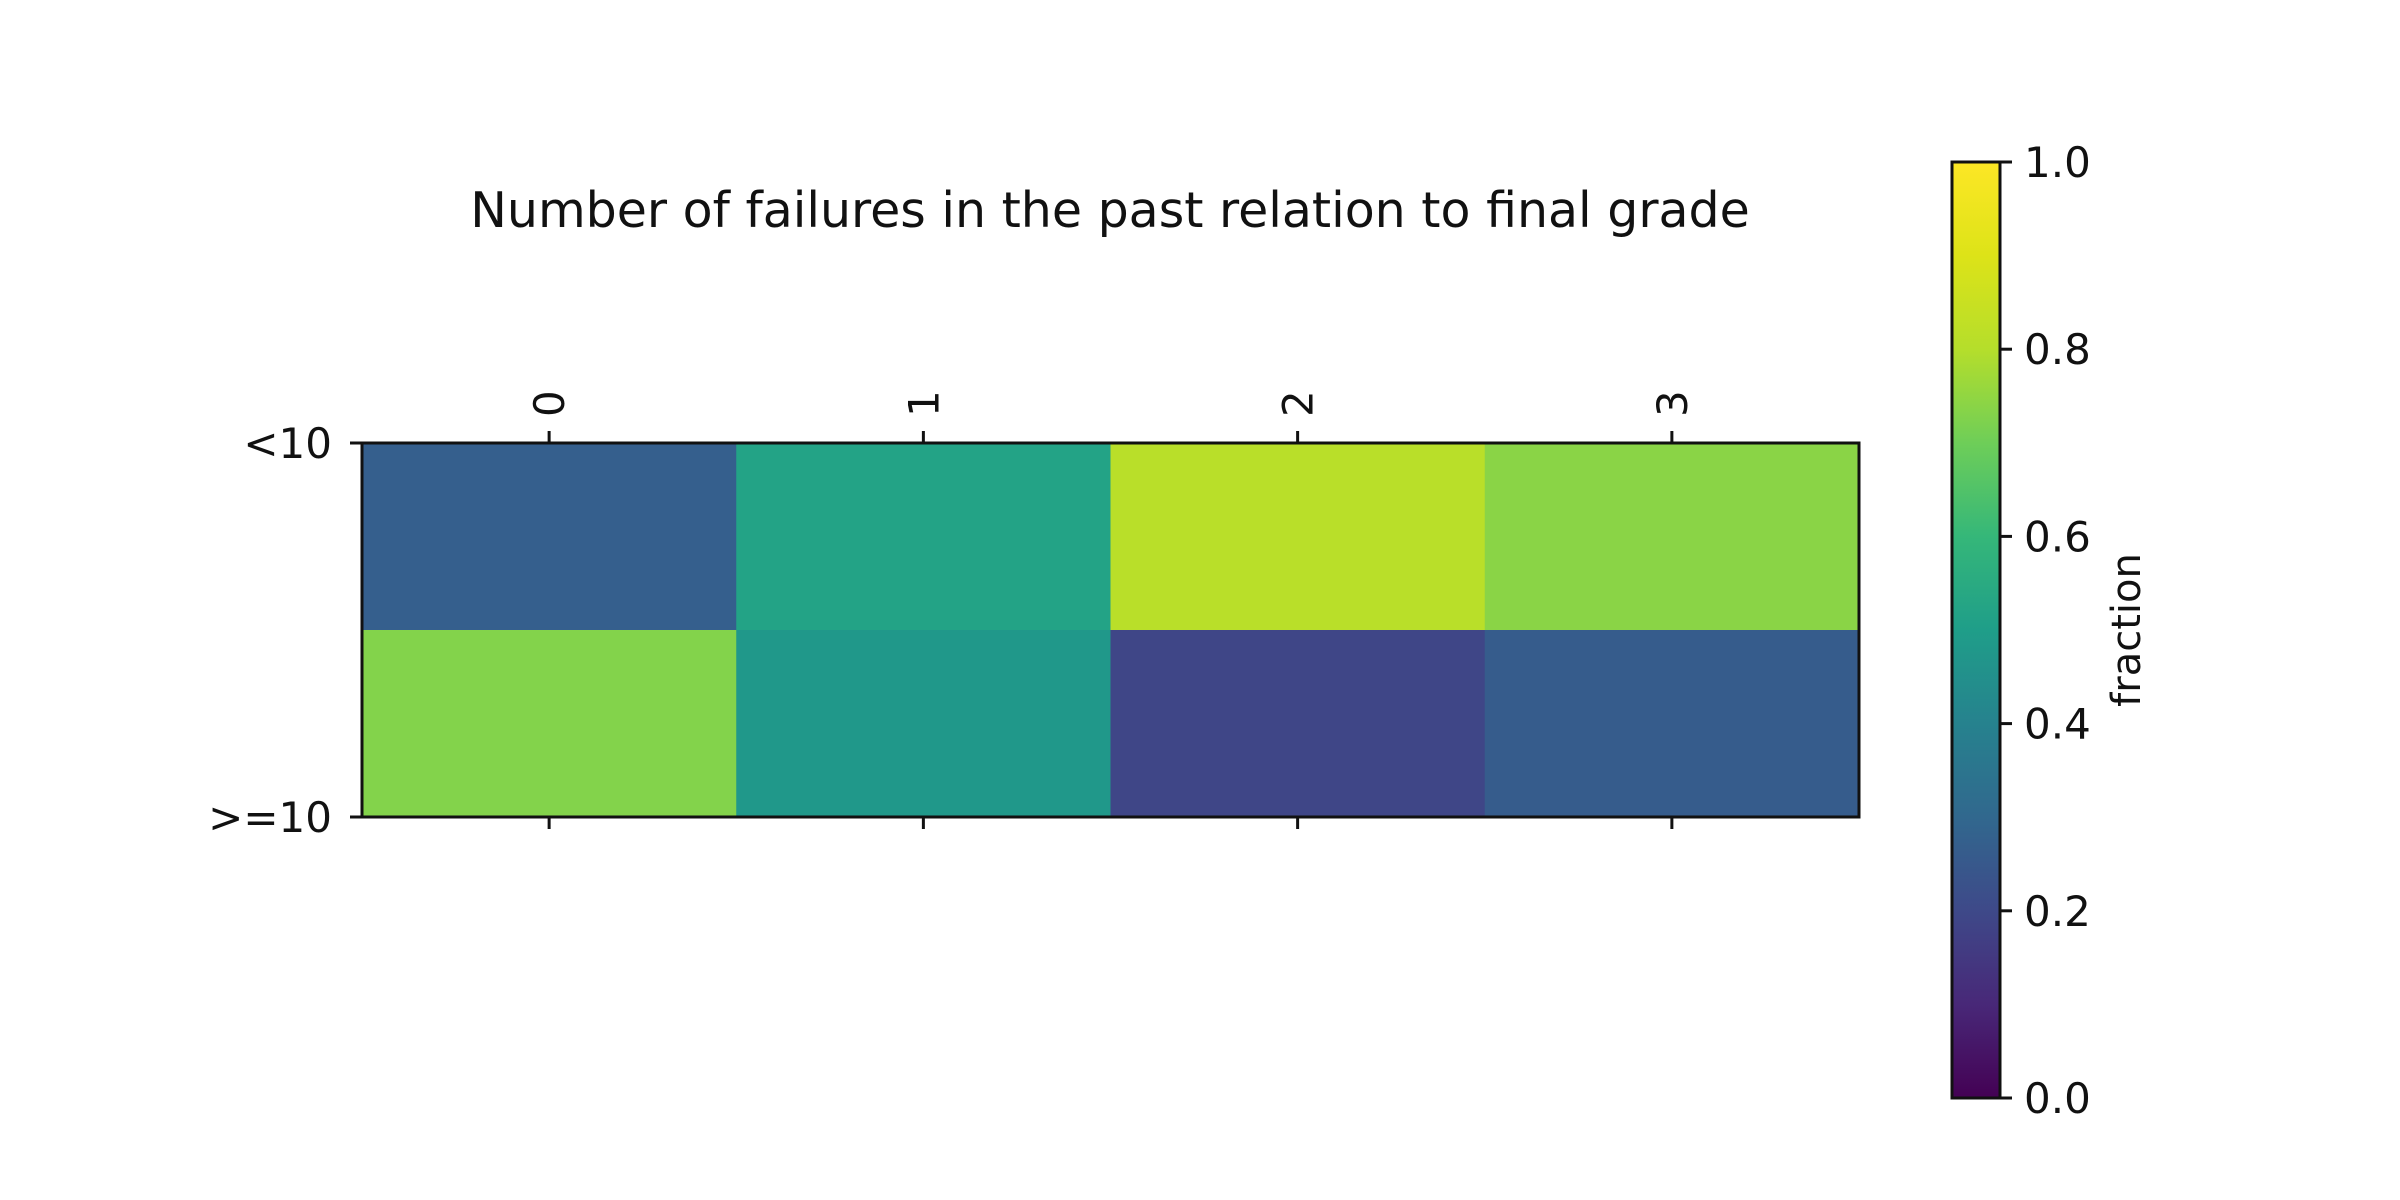 The image size is (2400, 1200). I want to click on colorbar-tick-label: 0.2, so click(2057, 911).